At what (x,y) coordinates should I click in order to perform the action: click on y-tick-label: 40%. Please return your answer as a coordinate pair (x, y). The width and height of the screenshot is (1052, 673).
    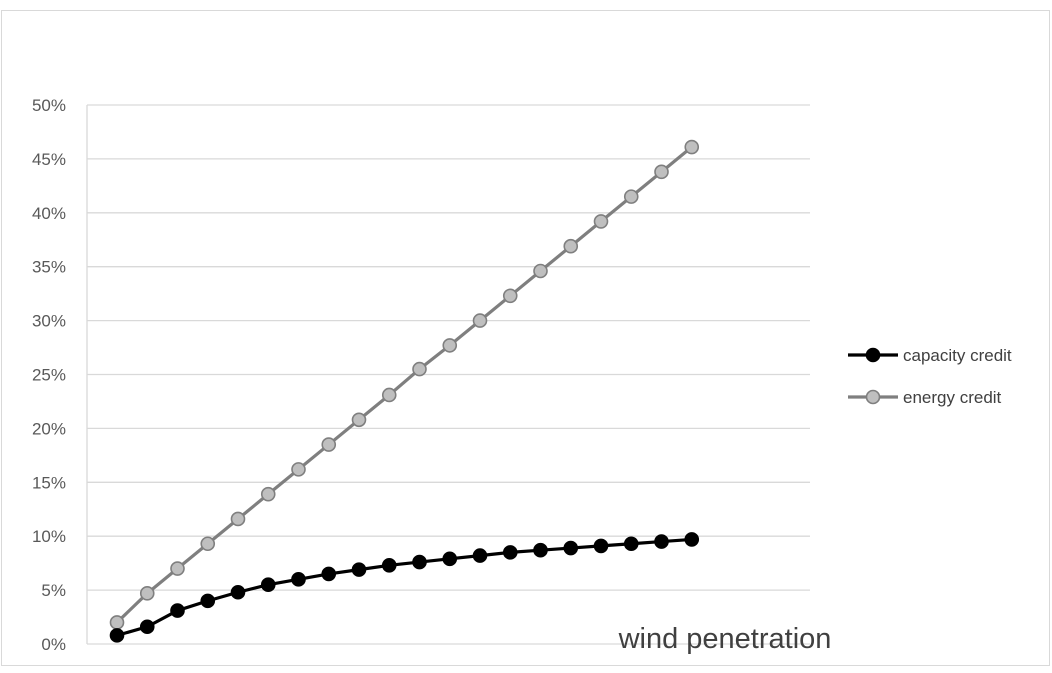
    Looking at the image, I should click on (49, 213).